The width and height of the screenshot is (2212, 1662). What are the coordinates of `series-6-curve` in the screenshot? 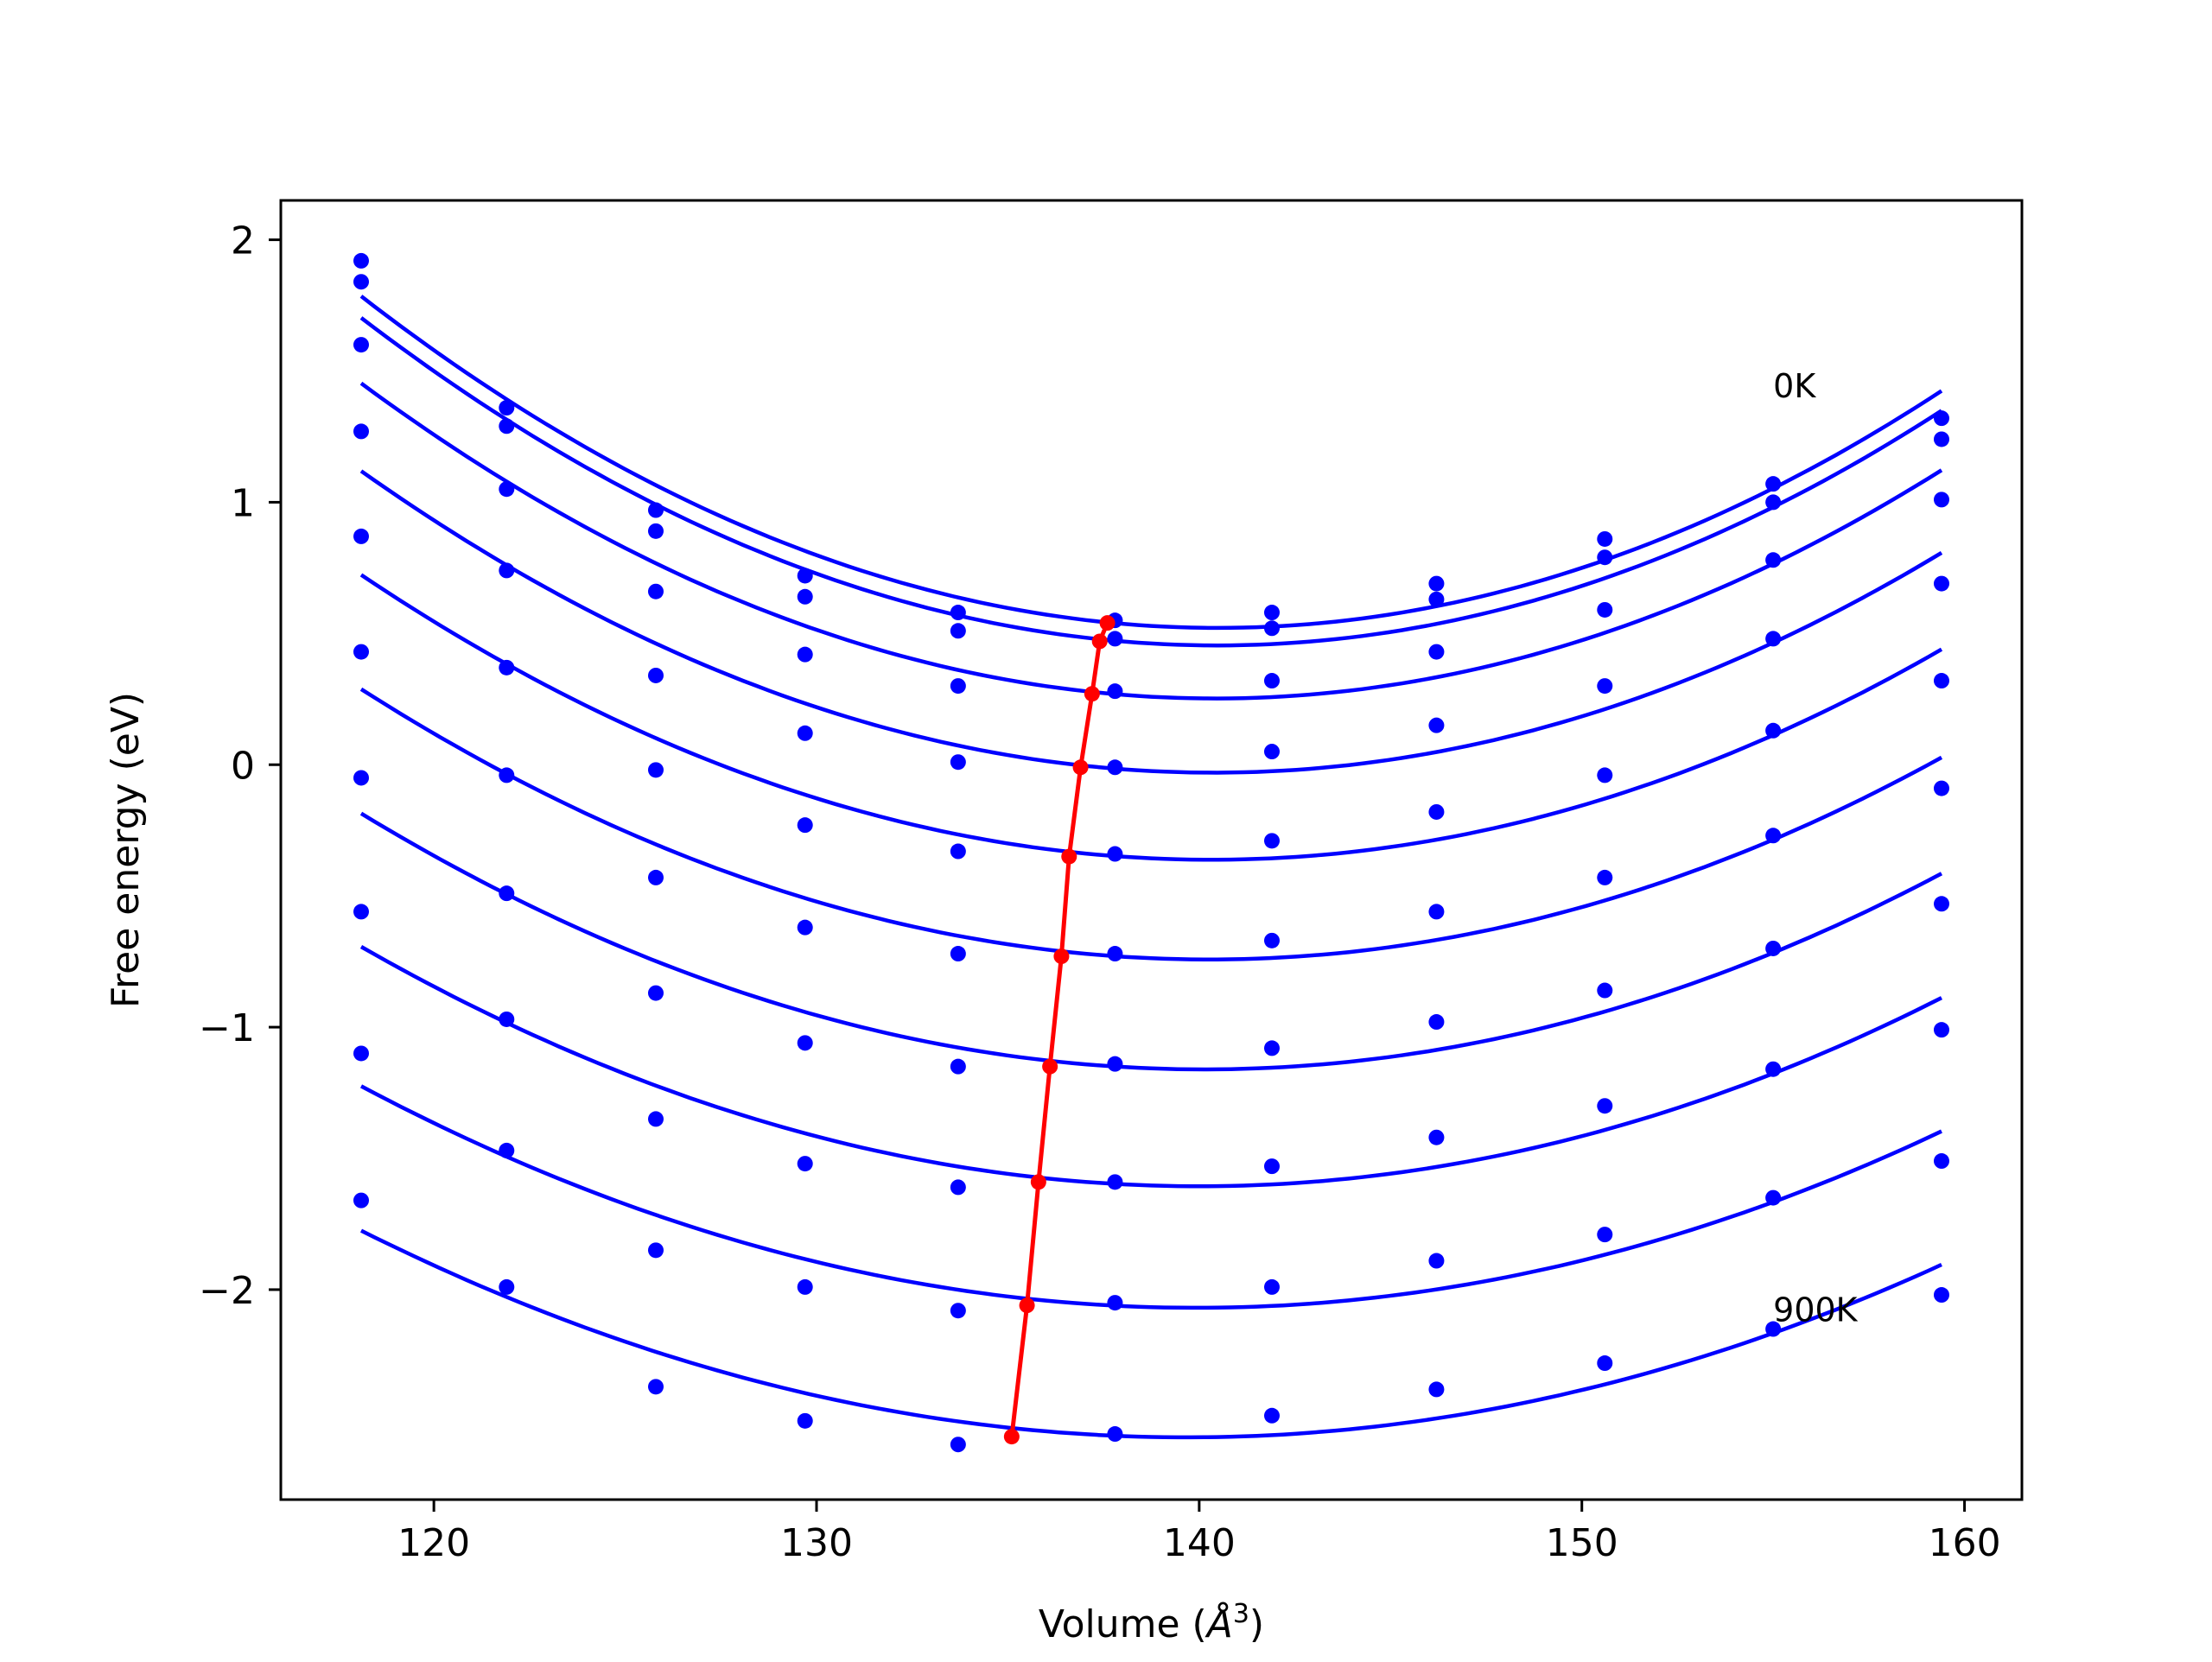 It's located at (1151, 824).